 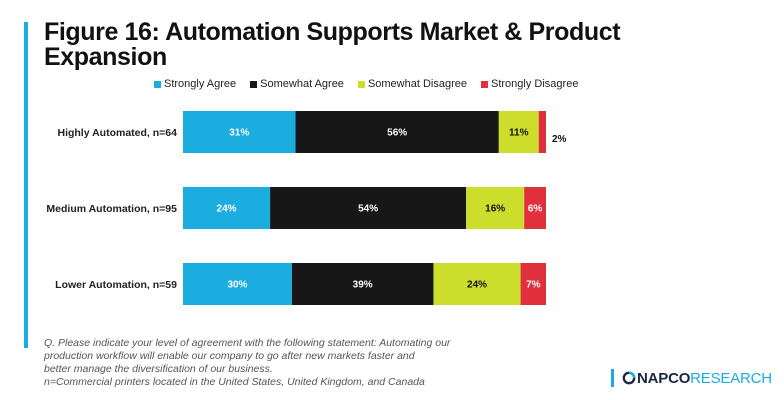 I want to click on legend-item-somewhat-disagree: Somewhat Disagree, so click(x=412, y=84).